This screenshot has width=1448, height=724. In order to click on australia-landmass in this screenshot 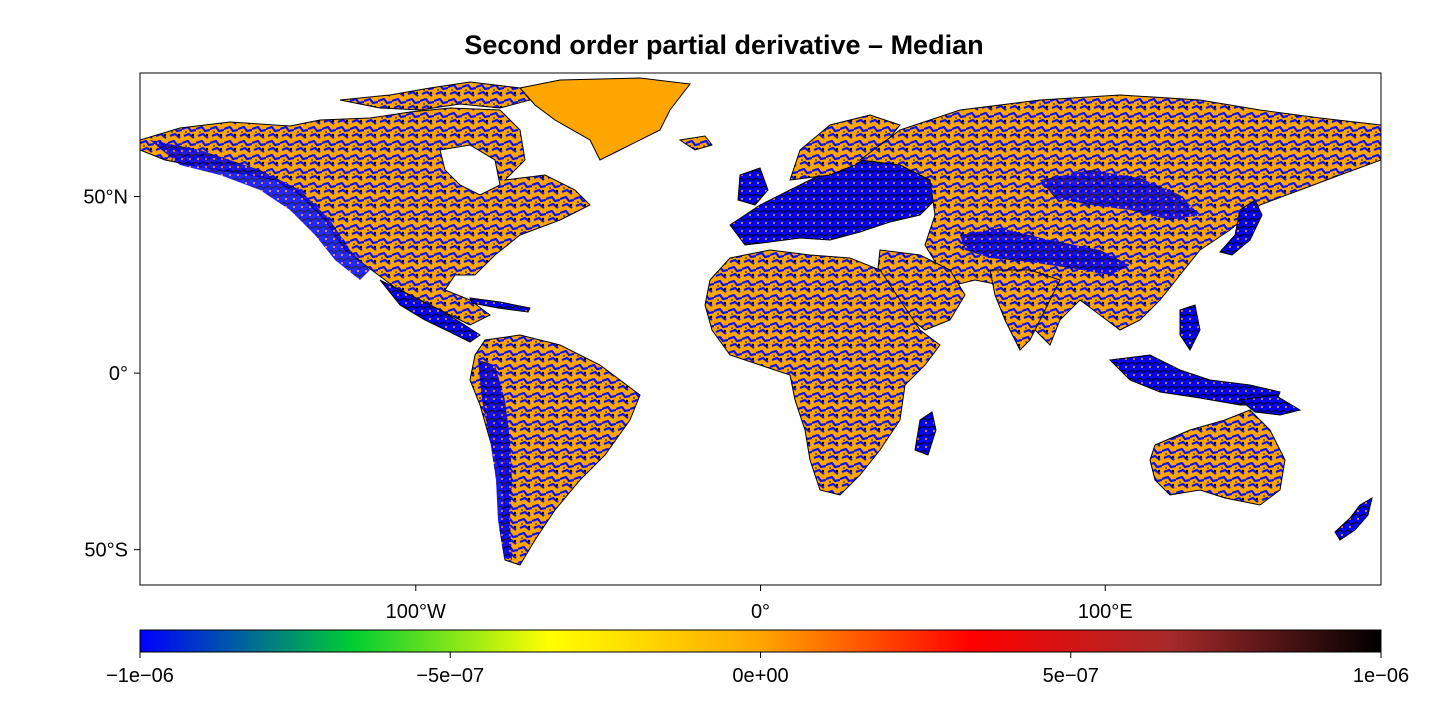, I will do `click(1217, 457)`.